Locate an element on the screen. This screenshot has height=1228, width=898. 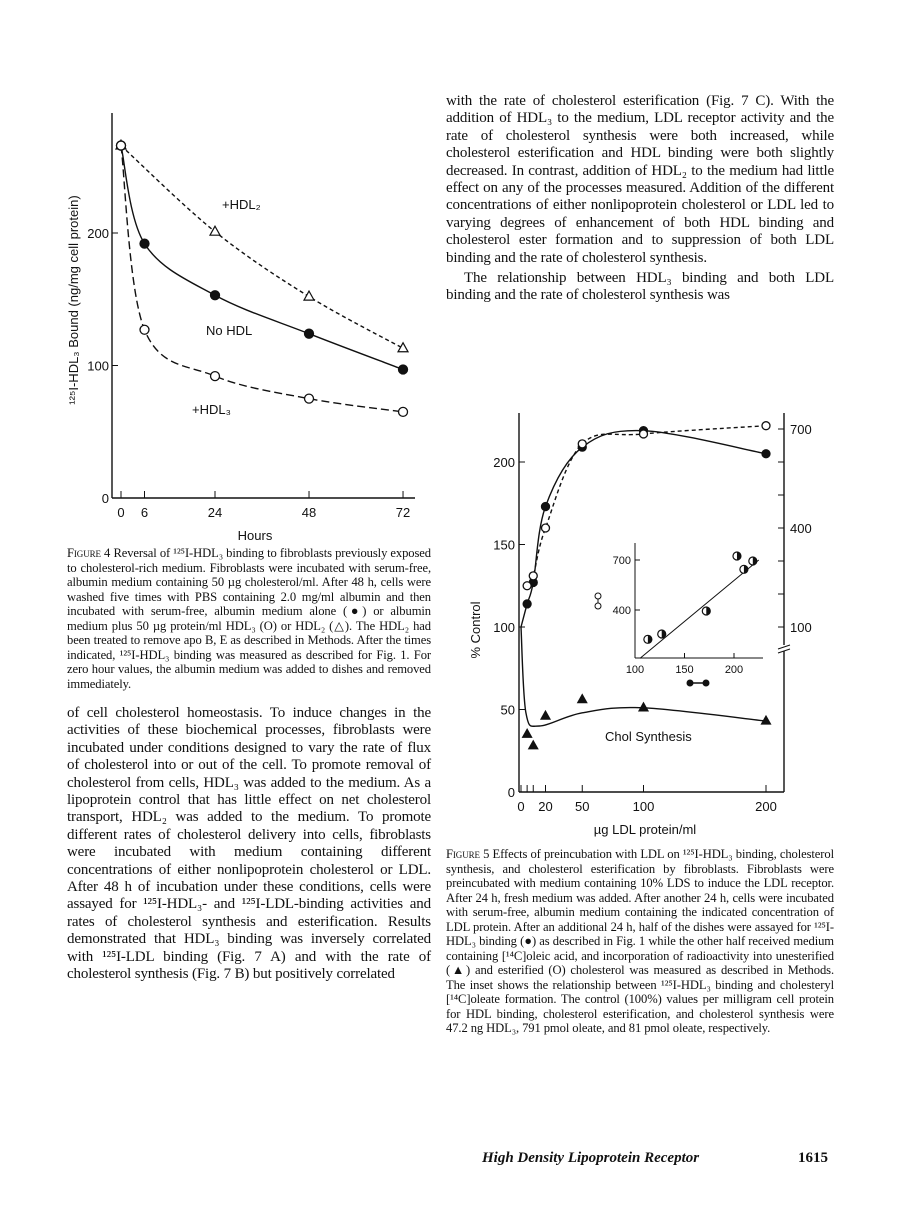
y-tick-label: 50 is located at coordinates (508, 710).